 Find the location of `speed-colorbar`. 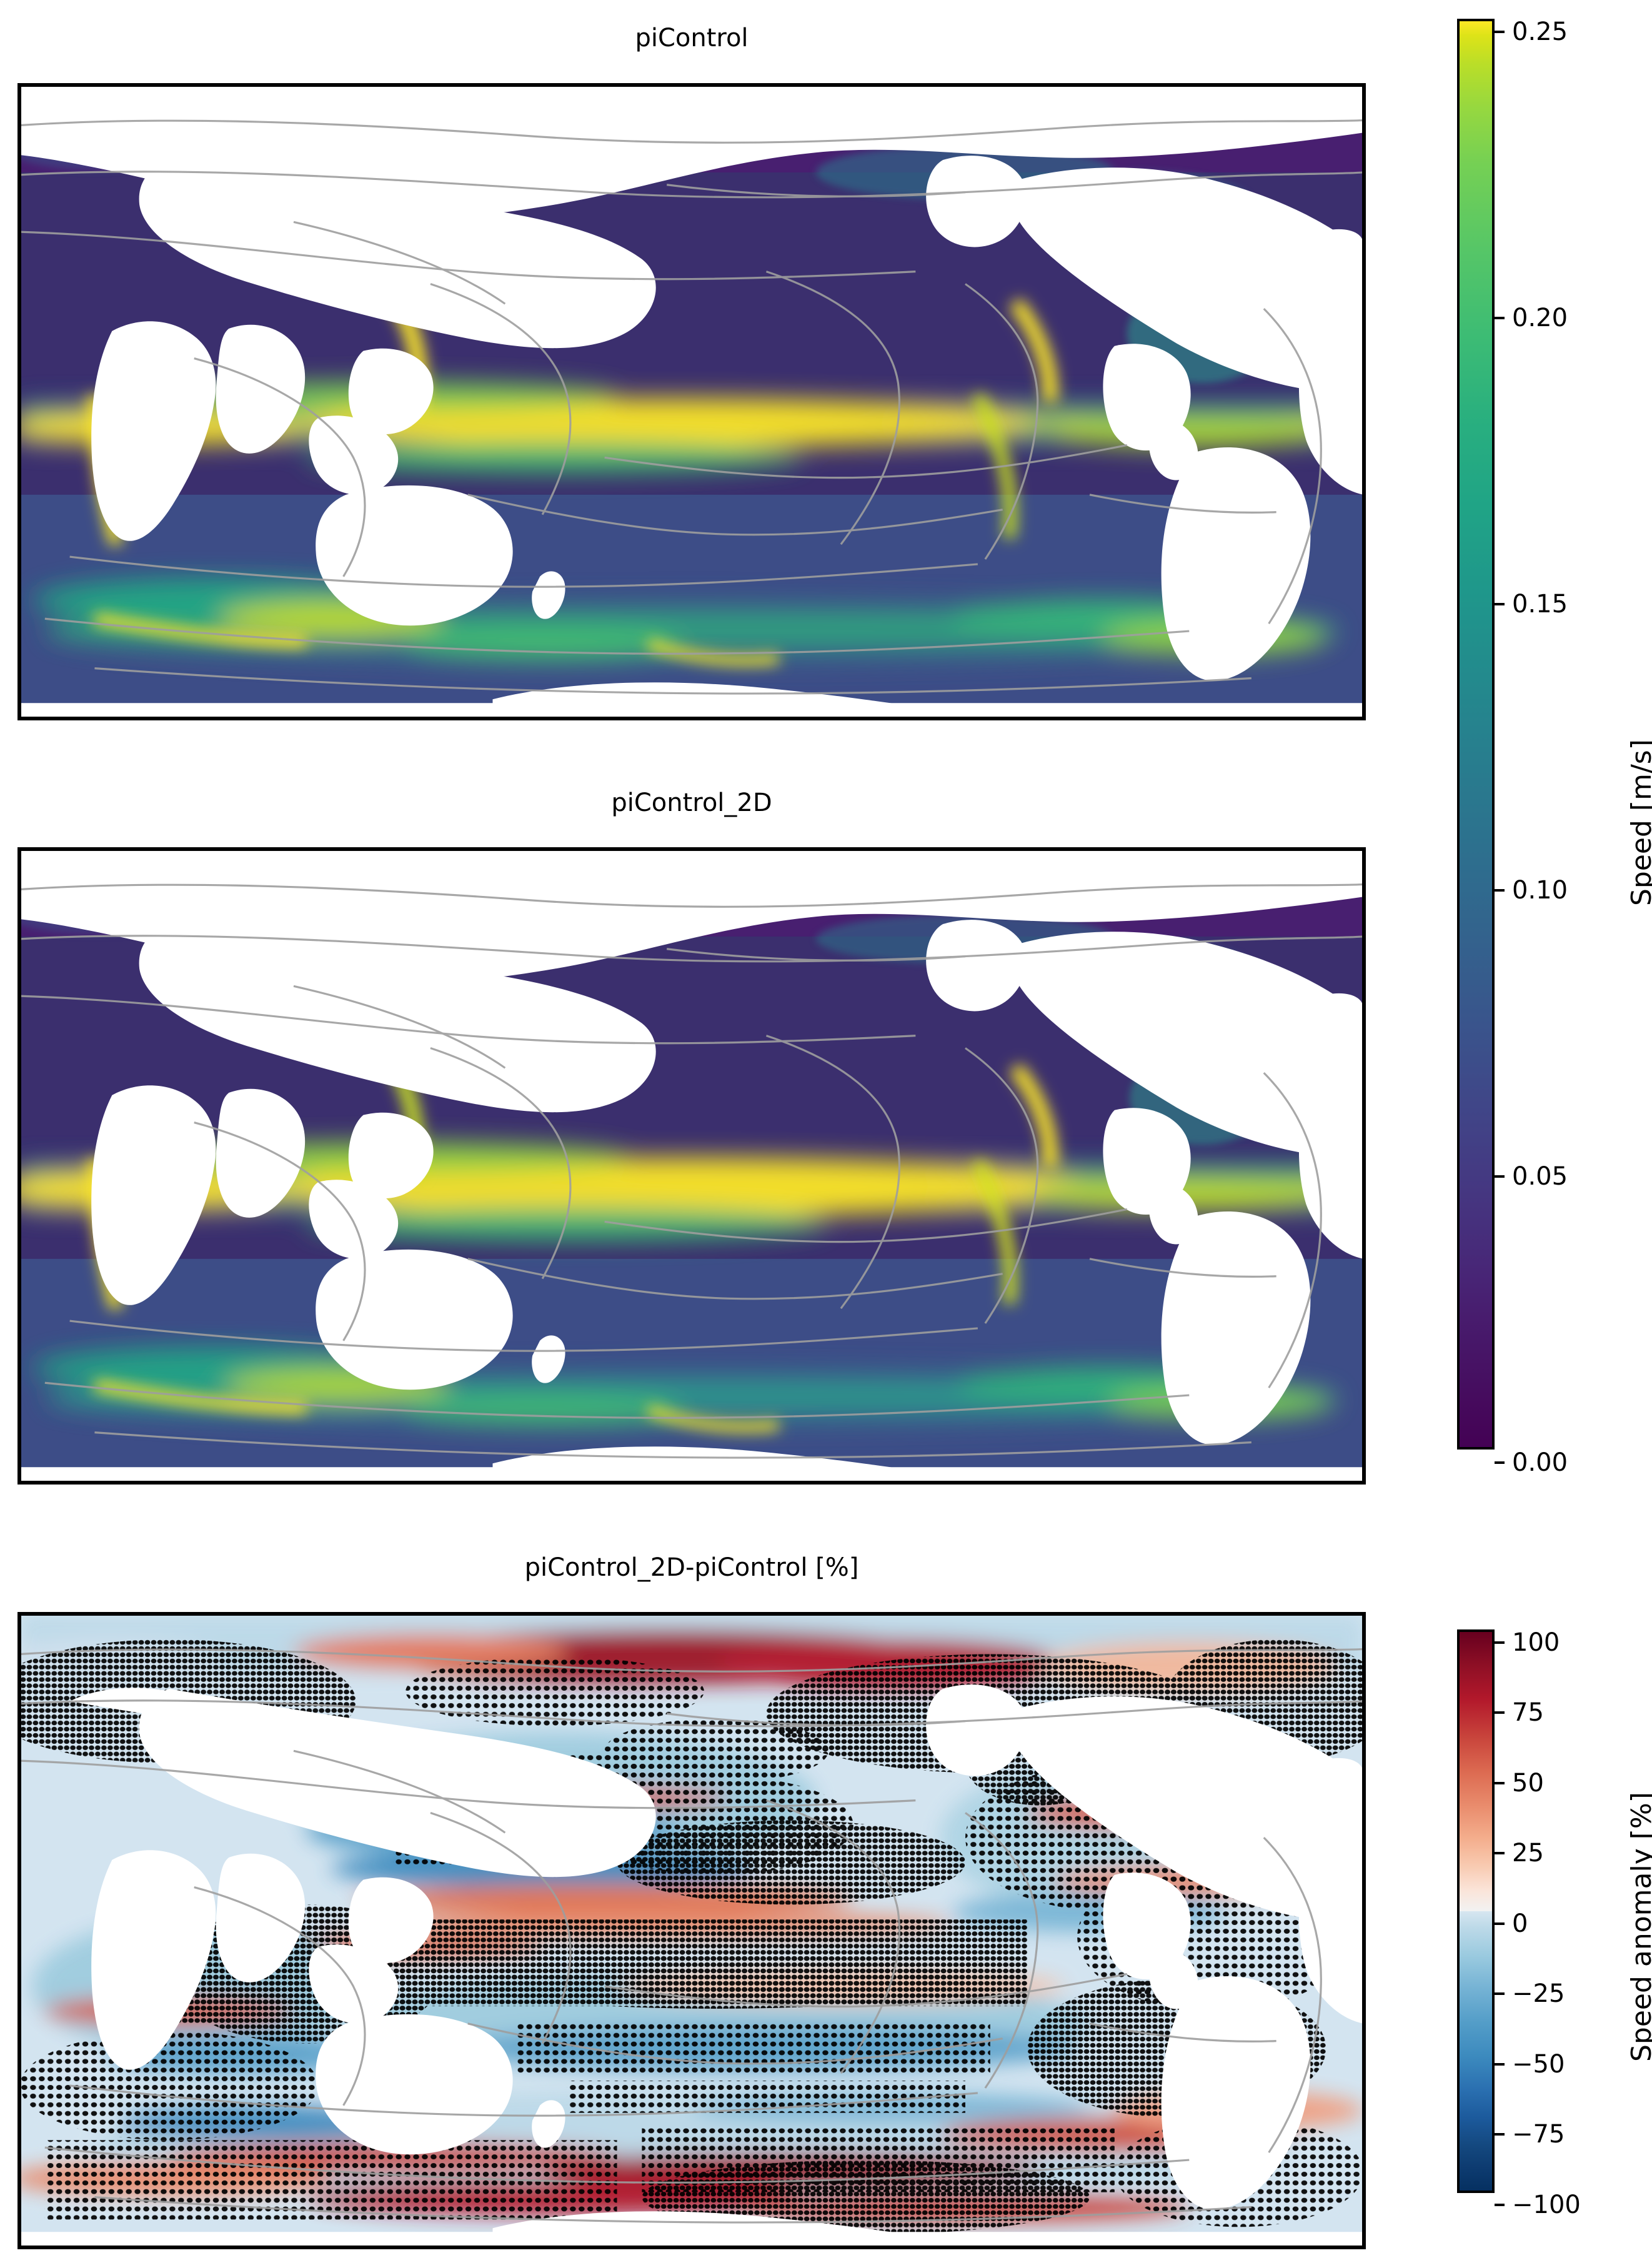

speed-colorbar is located at coordinates (1476, 734).